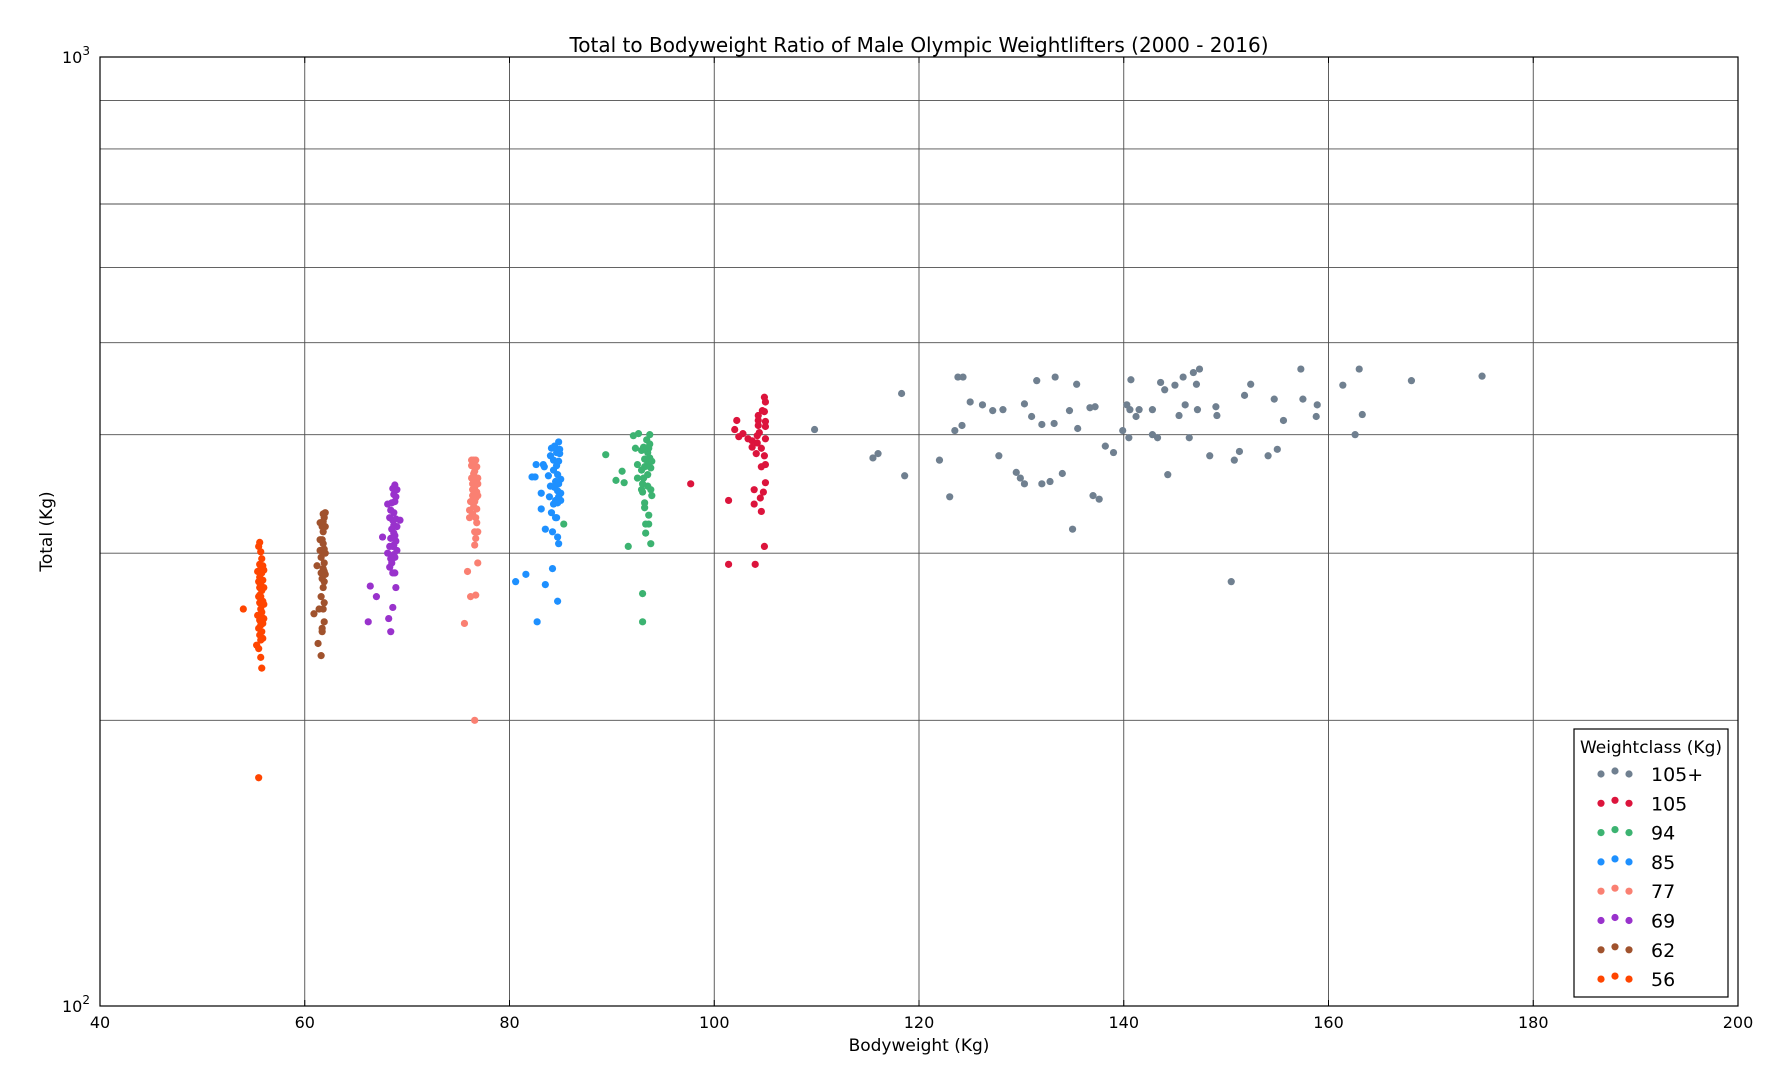 This screenshot has height=1082, width=1778. What do you see at coordinates (1663, 980) in the screenshot?
I see `legend-label: 56` at bounding box center [1663, 980].